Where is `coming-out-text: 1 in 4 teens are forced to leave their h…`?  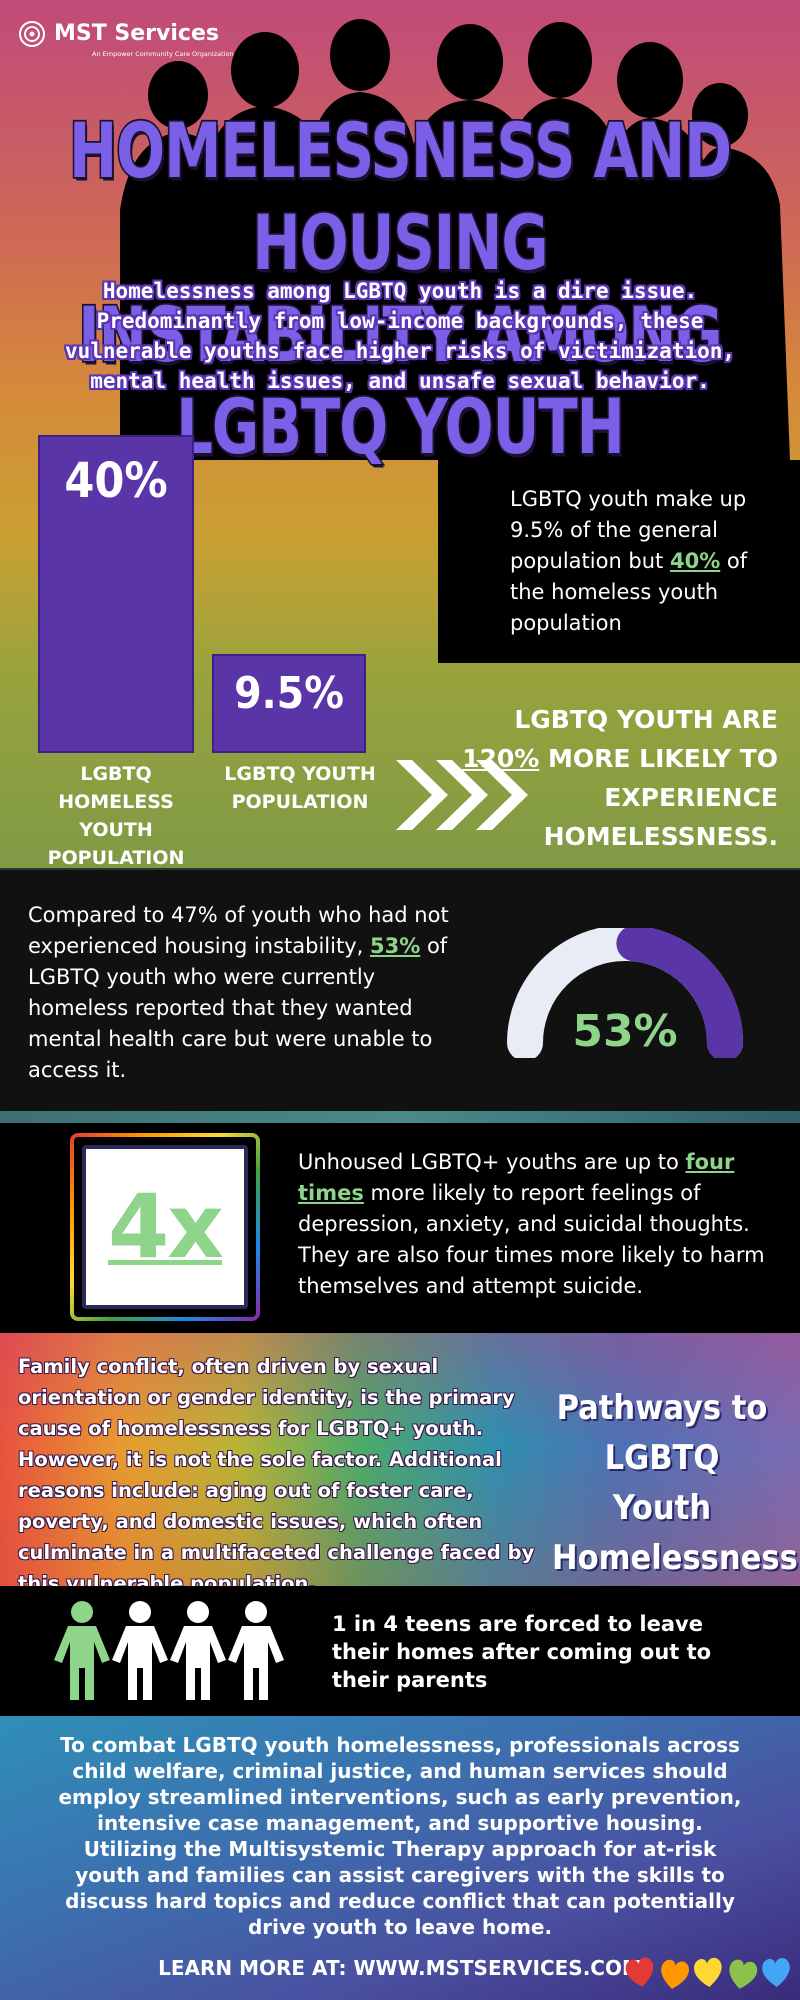 coming-out-text: 1 in 4 teens are forced to leave their h… is located at coordinates (522, 1652).